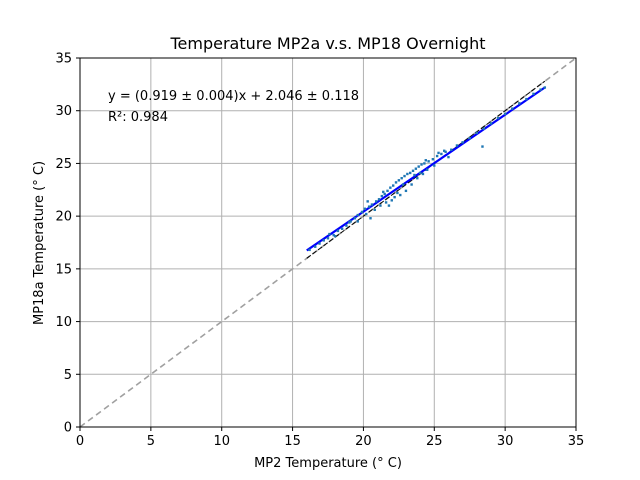 The height and width of the screenshot is (480, 640). Describe the element at coordinates (221, 441) in the screenshot. I see `x-tick-label: 10` at that location.